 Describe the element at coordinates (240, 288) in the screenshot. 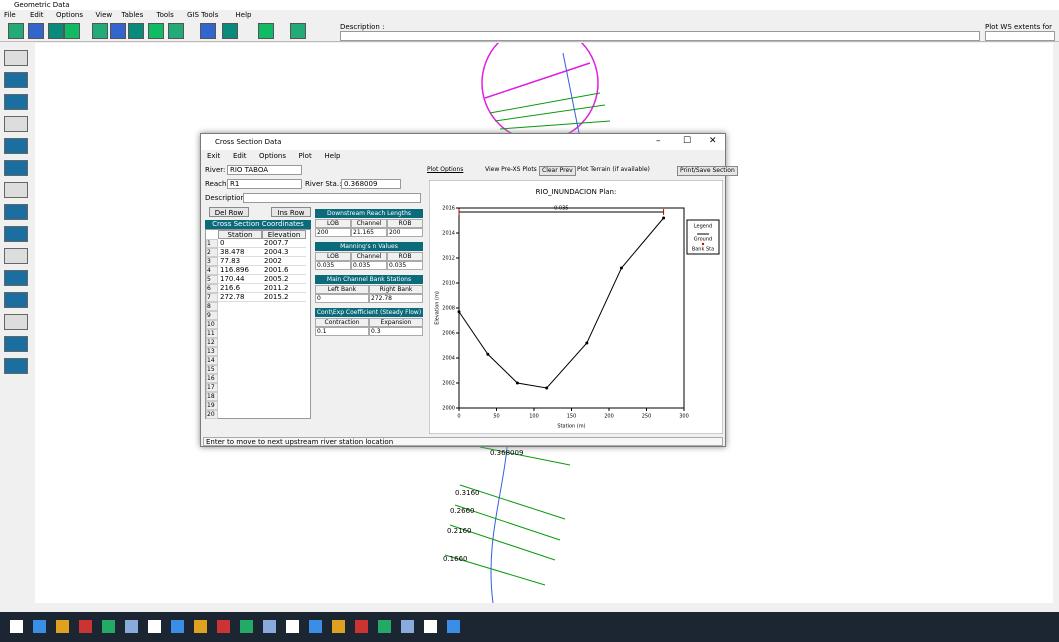

I see `station-cell: 216.6` at that location.